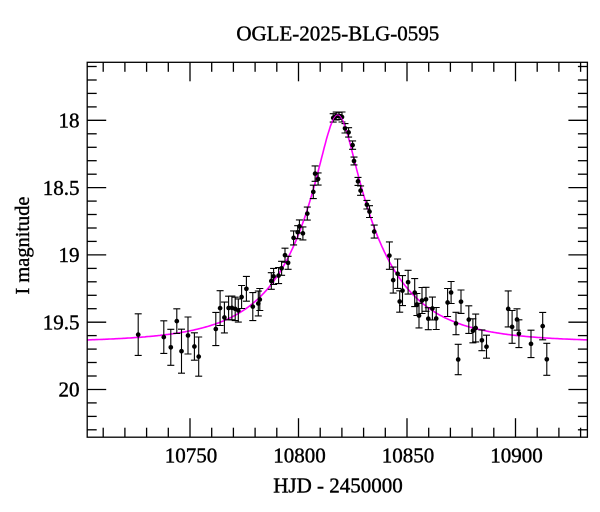 The height and width of the screenshot is (512, 600). What do you see at coordinates (61, 188) in the screenshot?
I see `svg-text: 18.5` at bounding box center [61, 188].